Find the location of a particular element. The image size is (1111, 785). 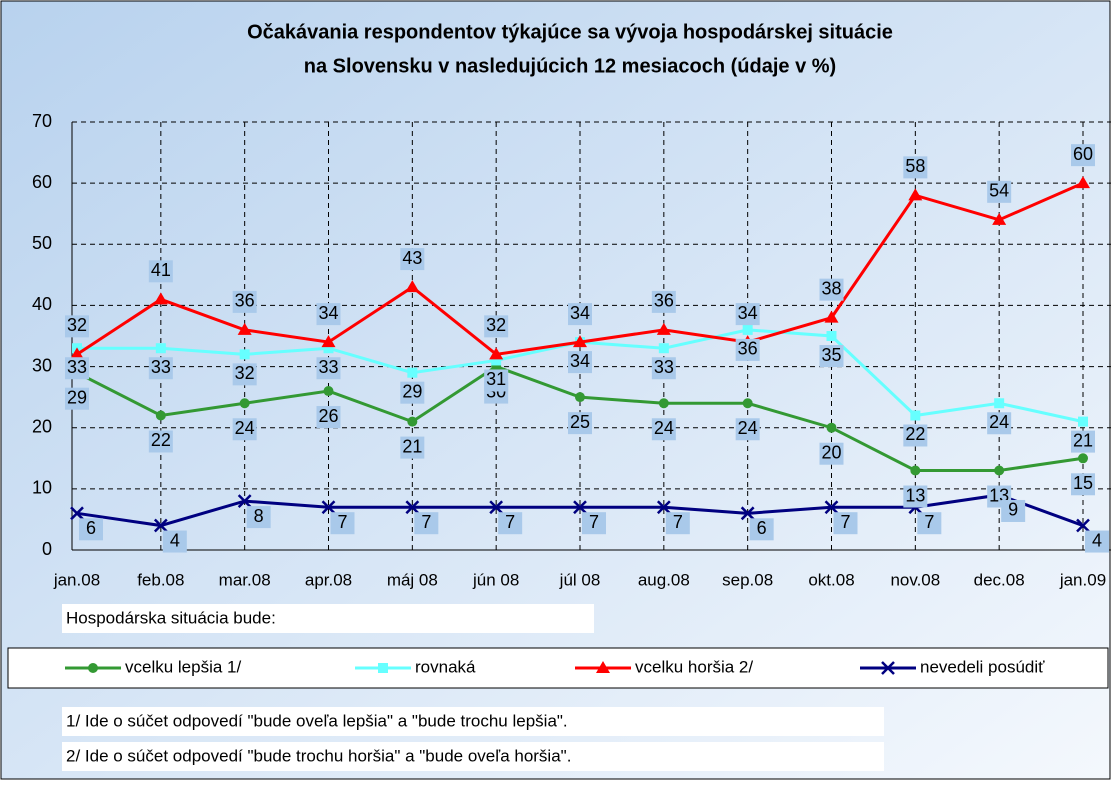

x-tick-label: apr.08 is located at coordinates (328, 579).